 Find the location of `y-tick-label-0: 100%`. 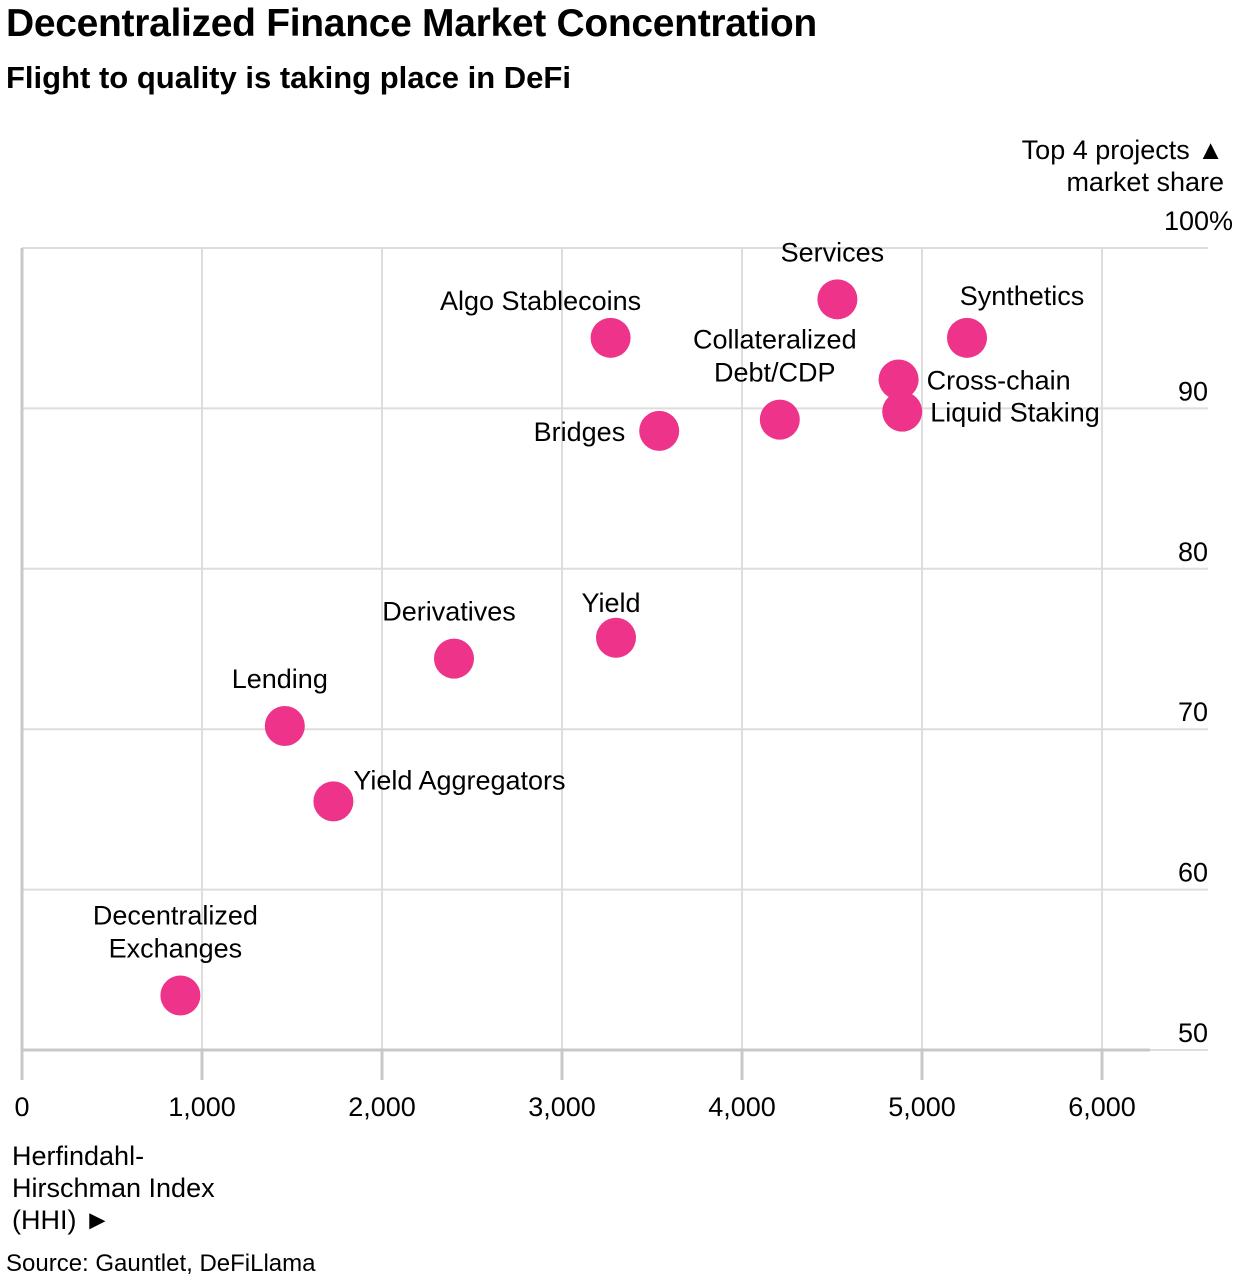

y-tick-label-0: 100% is located at coordinates (1198, 221).